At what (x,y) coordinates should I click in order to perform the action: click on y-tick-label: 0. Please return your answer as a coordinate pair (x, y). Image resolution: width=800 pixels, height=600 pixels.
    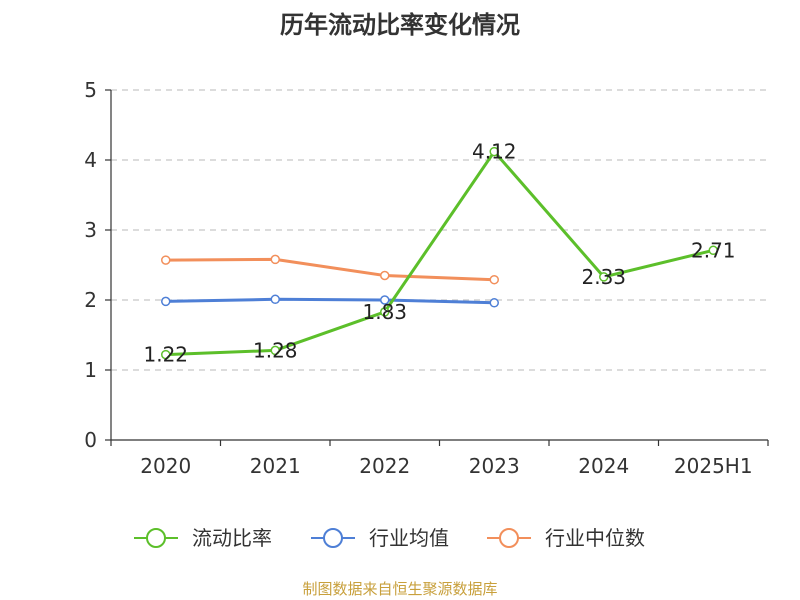
    Looking at the image, I should click on (90, 440).